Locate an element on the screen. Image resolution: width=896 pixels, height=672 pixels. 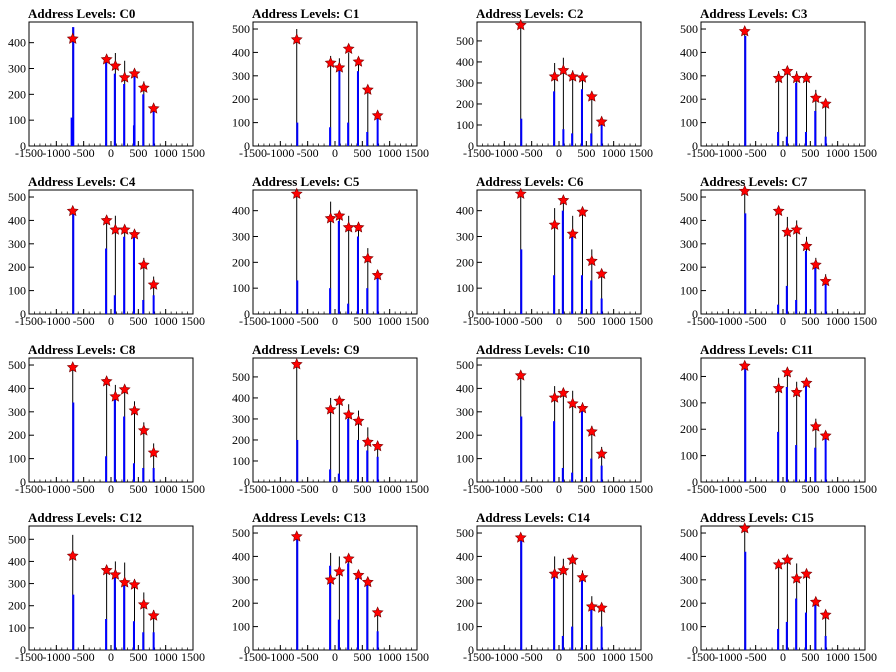
y-tick-label: 300 is located at coordinates (17, 584).